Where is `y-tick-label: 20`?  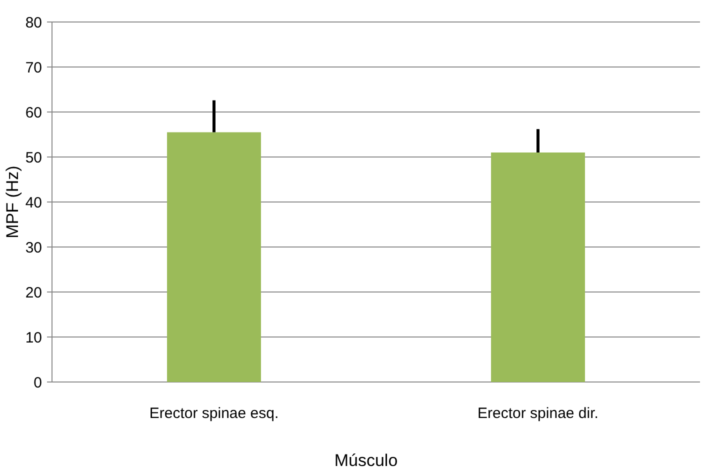 y-tick-label: 20 is located at coordinates (33, 293).